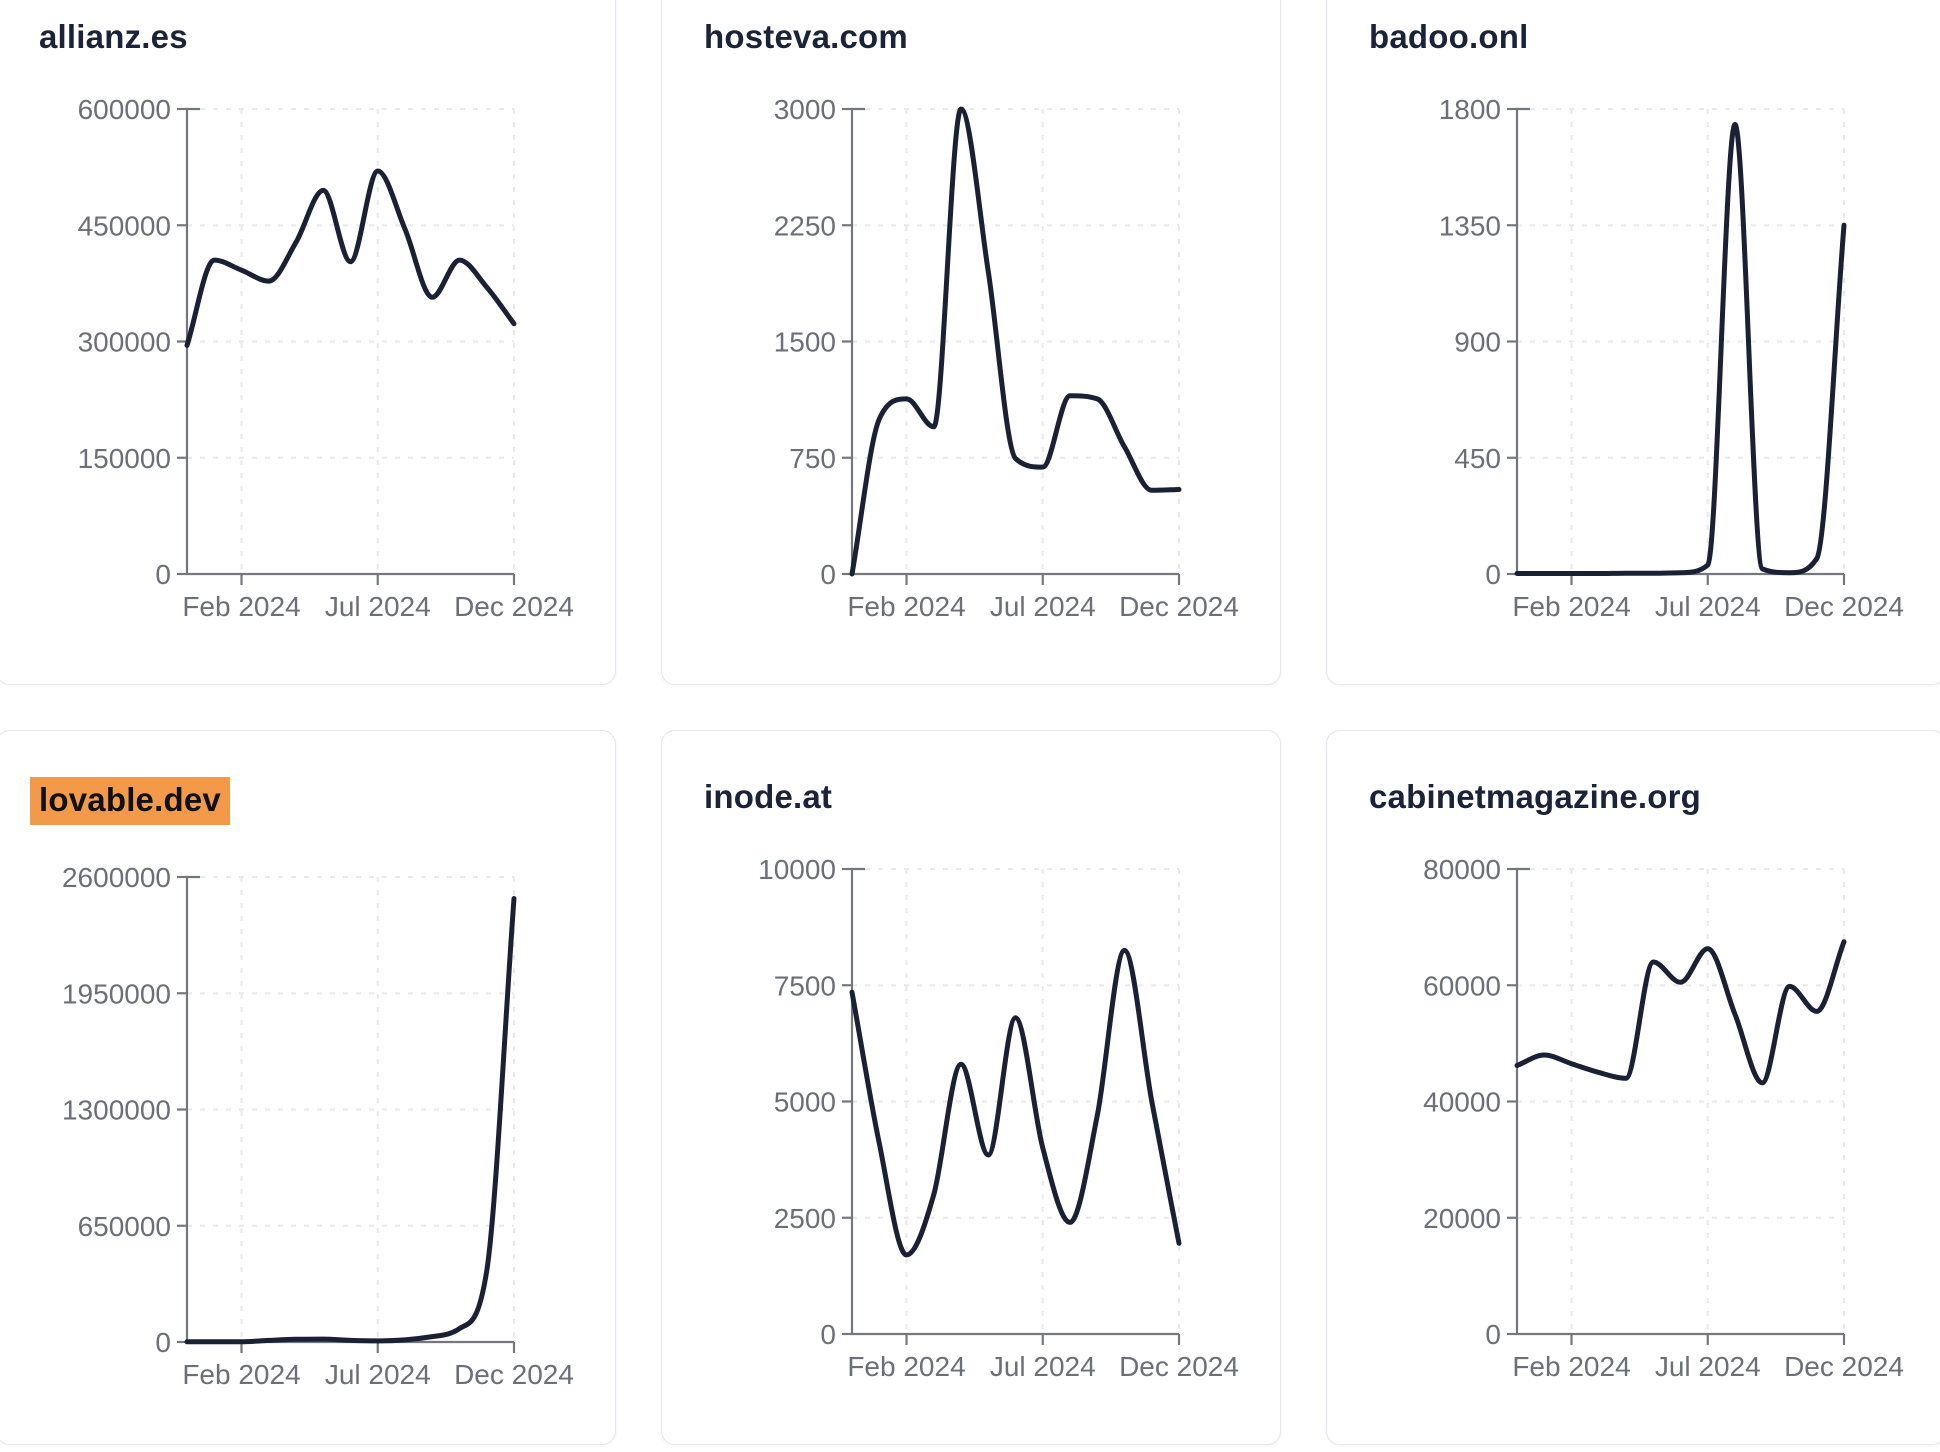 This screenshot has width=1940, height=1452. I want to click on domain-label: inode.at, so click(768, 796).